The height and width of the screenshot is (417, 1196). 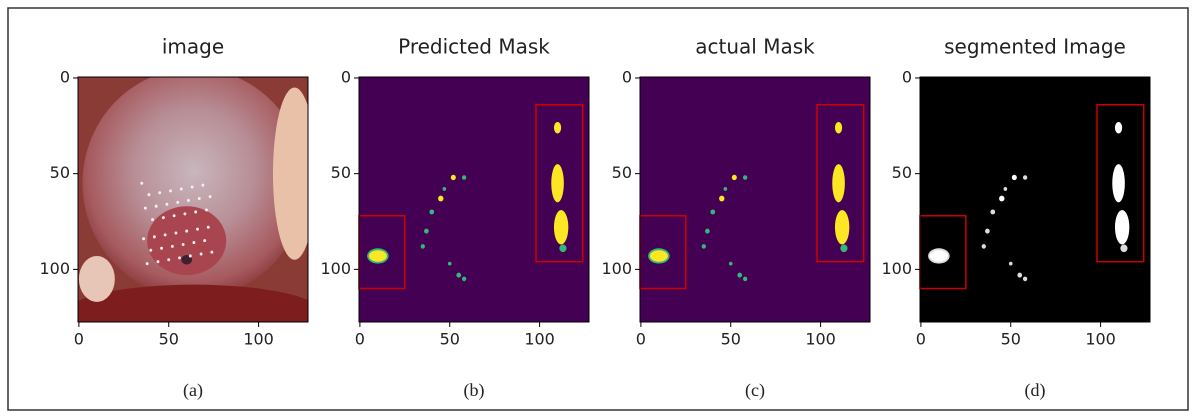 What do you see at coordinates (1035, 47) in the screenshot?
I see `panel-title: segmented Image` at bounding box center [1035, 47].